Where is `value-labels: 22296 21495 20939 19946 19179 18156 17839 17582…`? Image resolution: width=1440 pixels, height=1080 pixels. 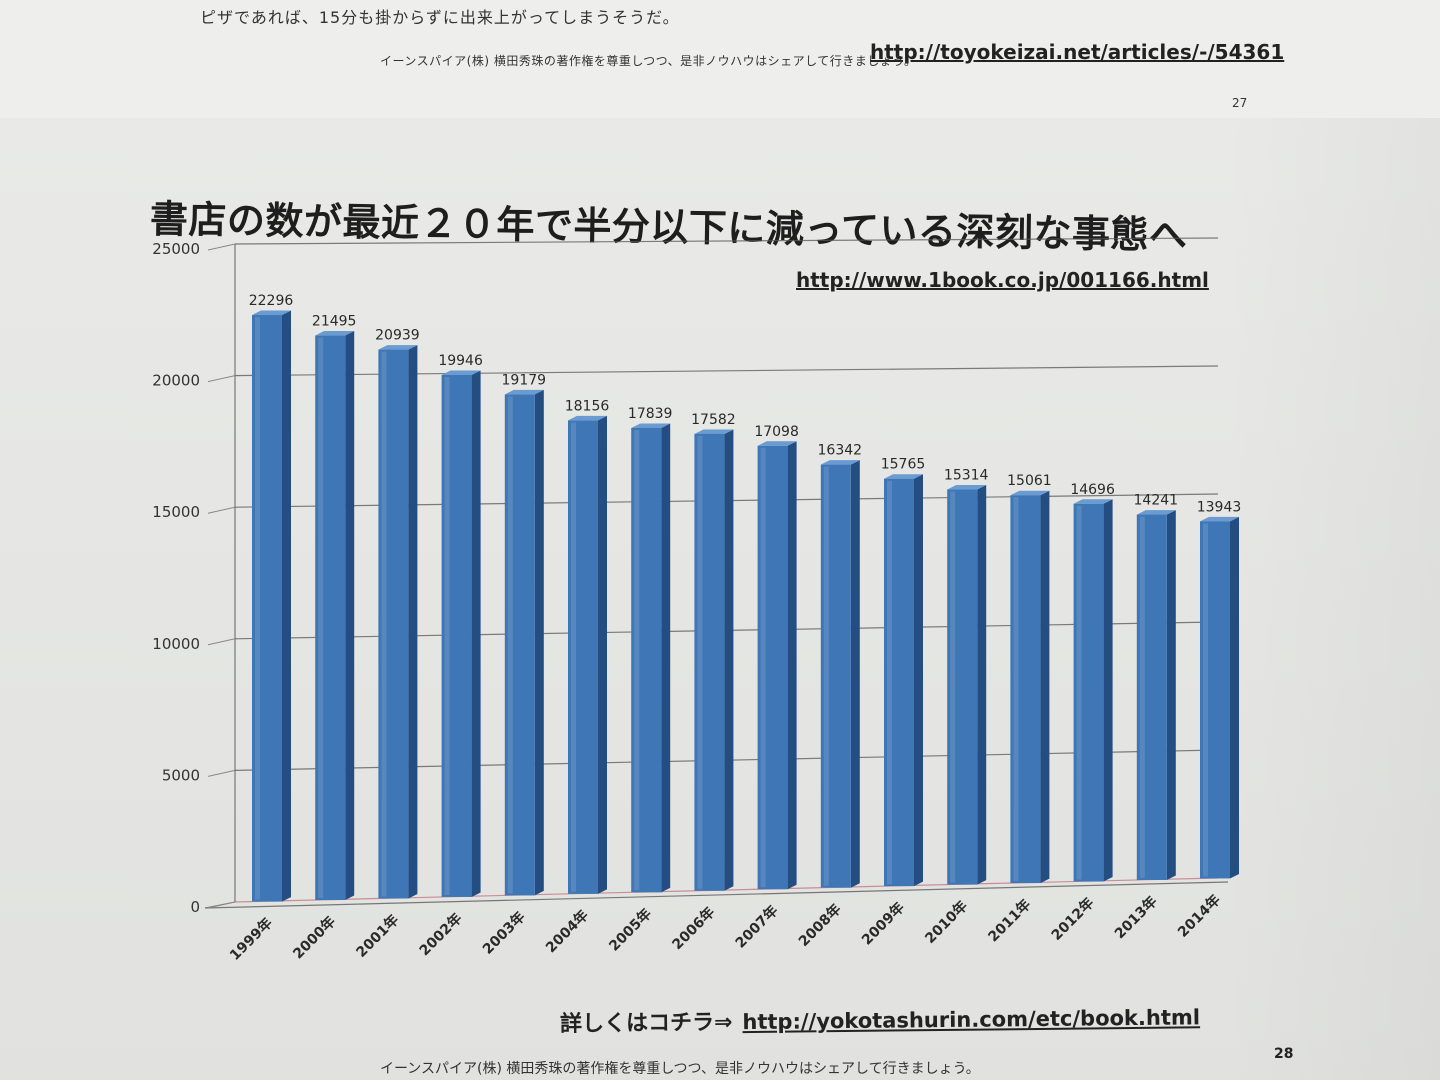
value-labels: 22296 21495 20939 19946 19179 18156 17839 17582… is located at coordinates (745, 404).